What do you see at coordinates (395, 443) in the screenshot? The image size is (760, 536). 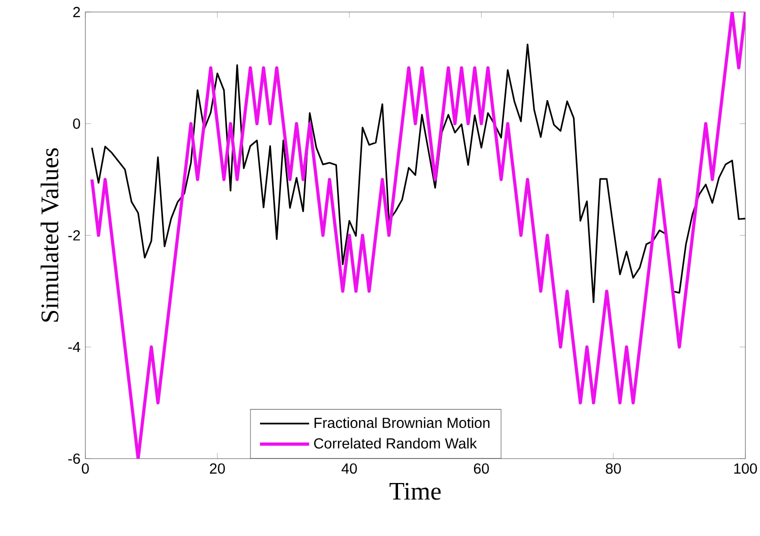 I see `legend-label: Correlated Random Walk` at bounding box center [395, 443].